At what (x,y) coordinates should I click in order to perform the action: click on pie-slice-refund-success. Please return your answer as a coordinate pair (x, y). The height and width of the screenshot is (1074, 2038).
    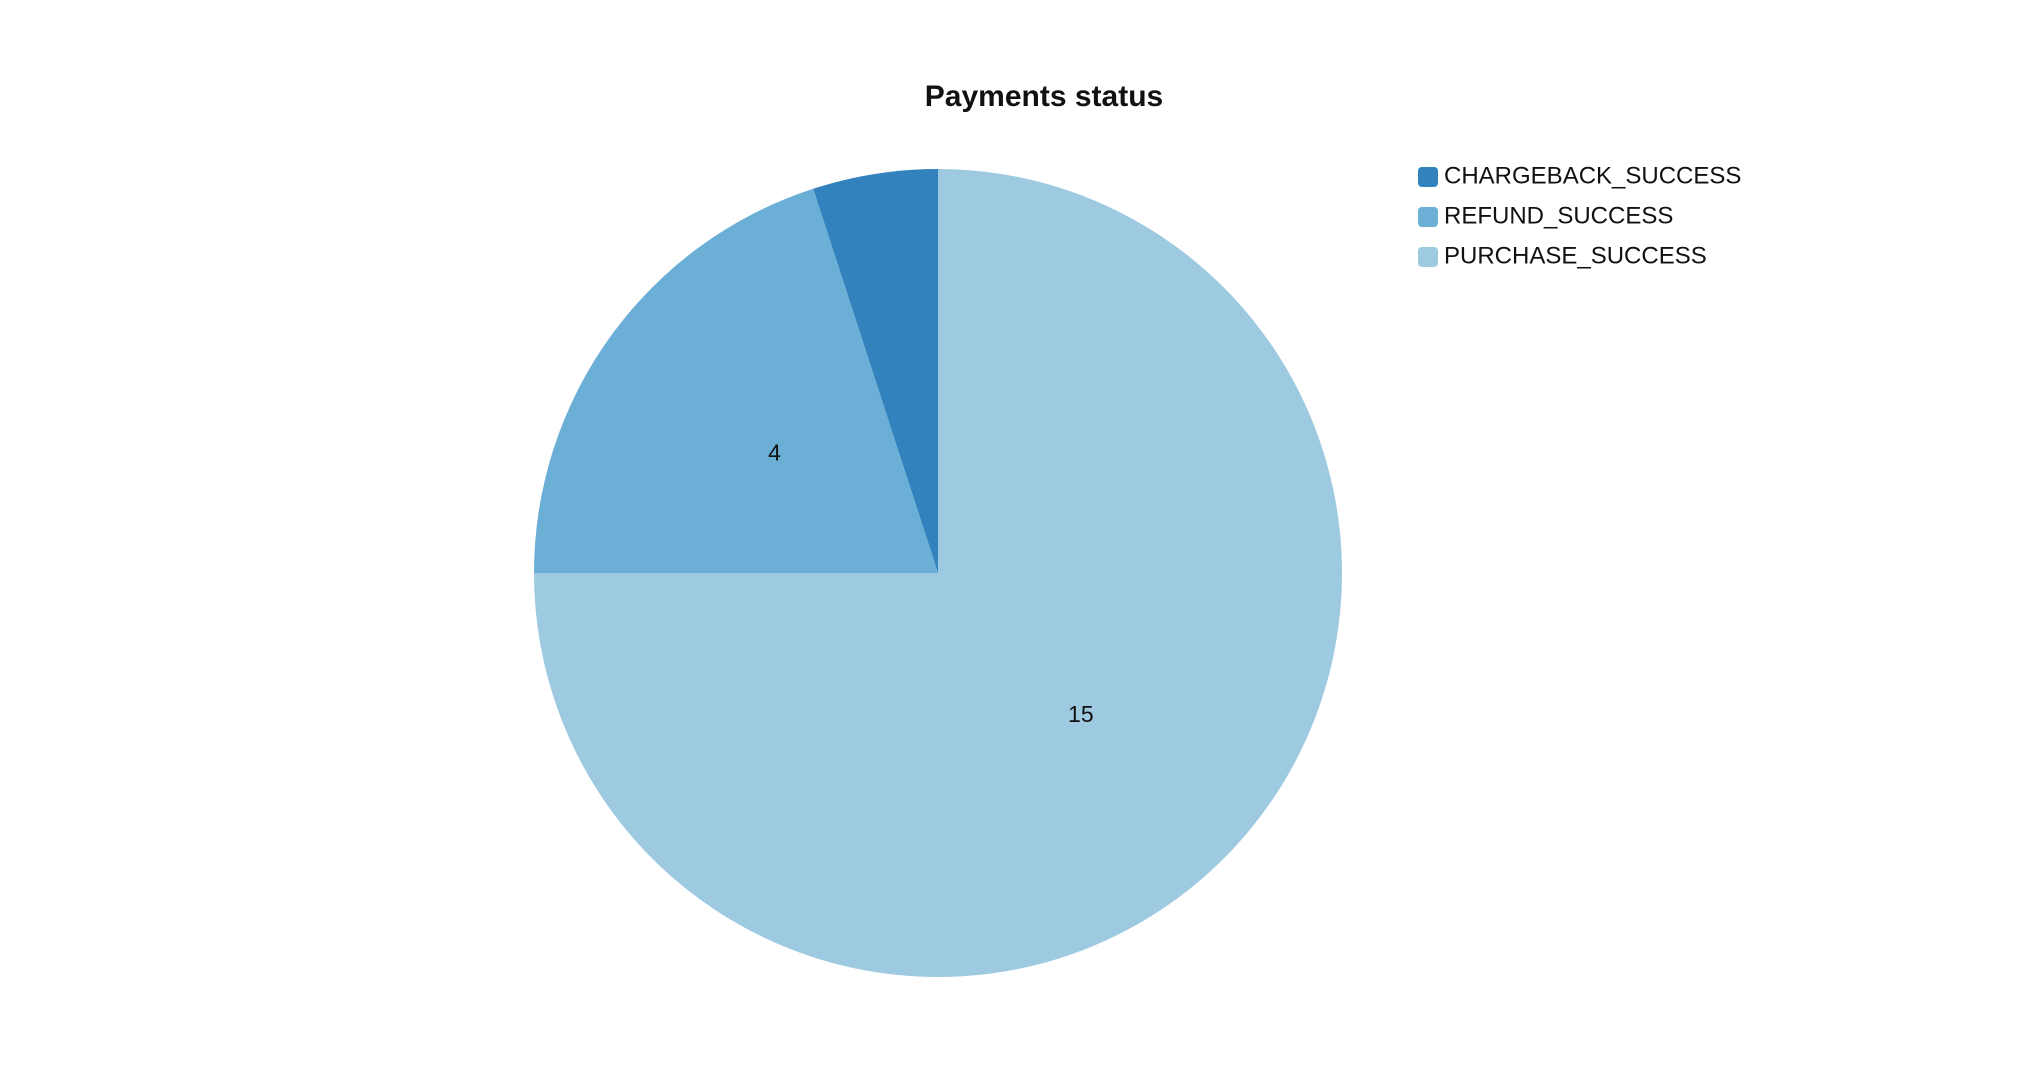
    Looking at the image, I should click on (736, 380).